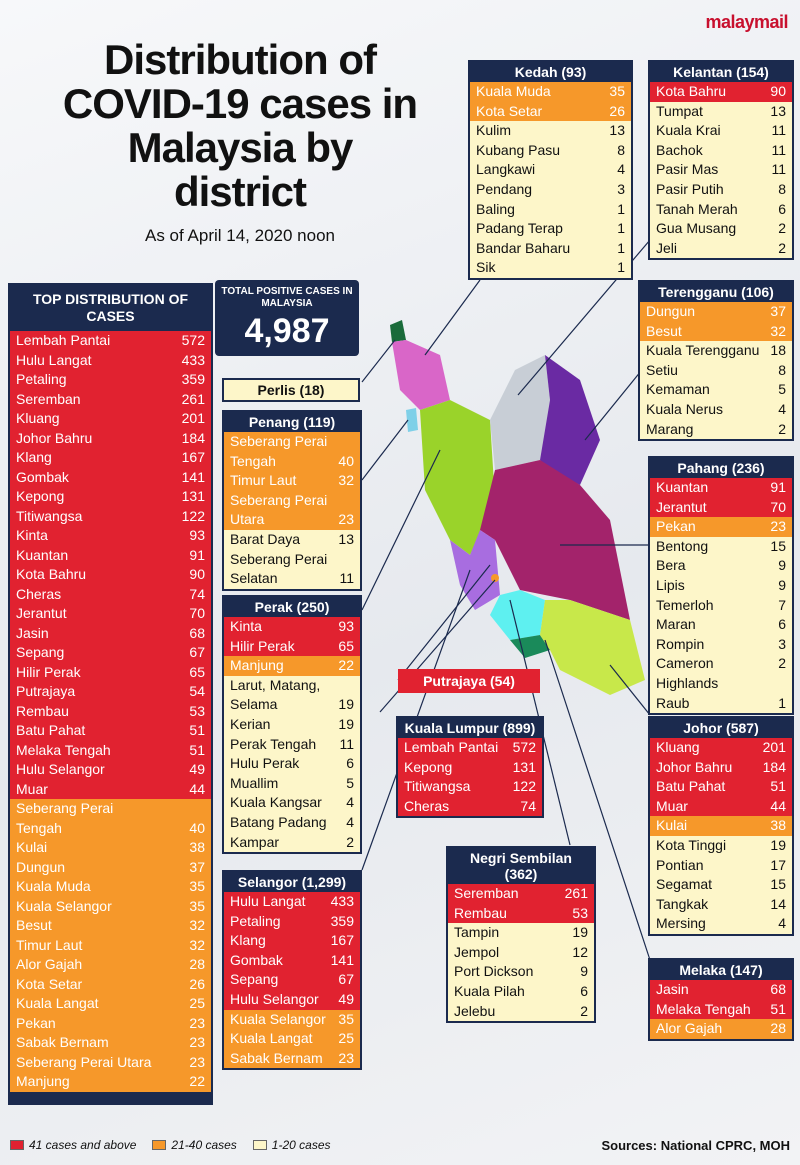 The height and width of the screenshot is (1165, 800). What do you see at coordinates (65, 808) in the screenshot?
I see `district-name: Seberang Perai` at bounding box center [65, 808].